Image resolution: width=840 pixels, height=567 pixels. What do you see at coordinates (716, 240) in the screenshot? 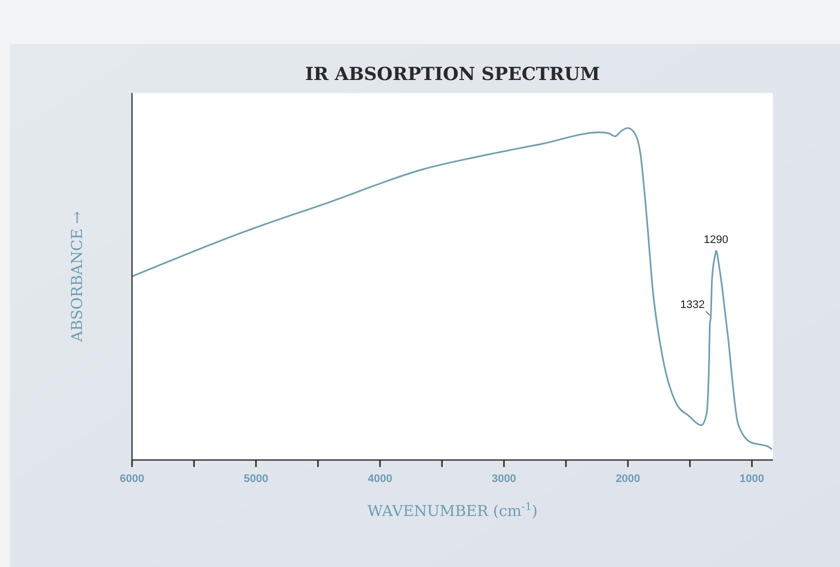
I see `annotation: 1290` at bounding box center [716, 240].